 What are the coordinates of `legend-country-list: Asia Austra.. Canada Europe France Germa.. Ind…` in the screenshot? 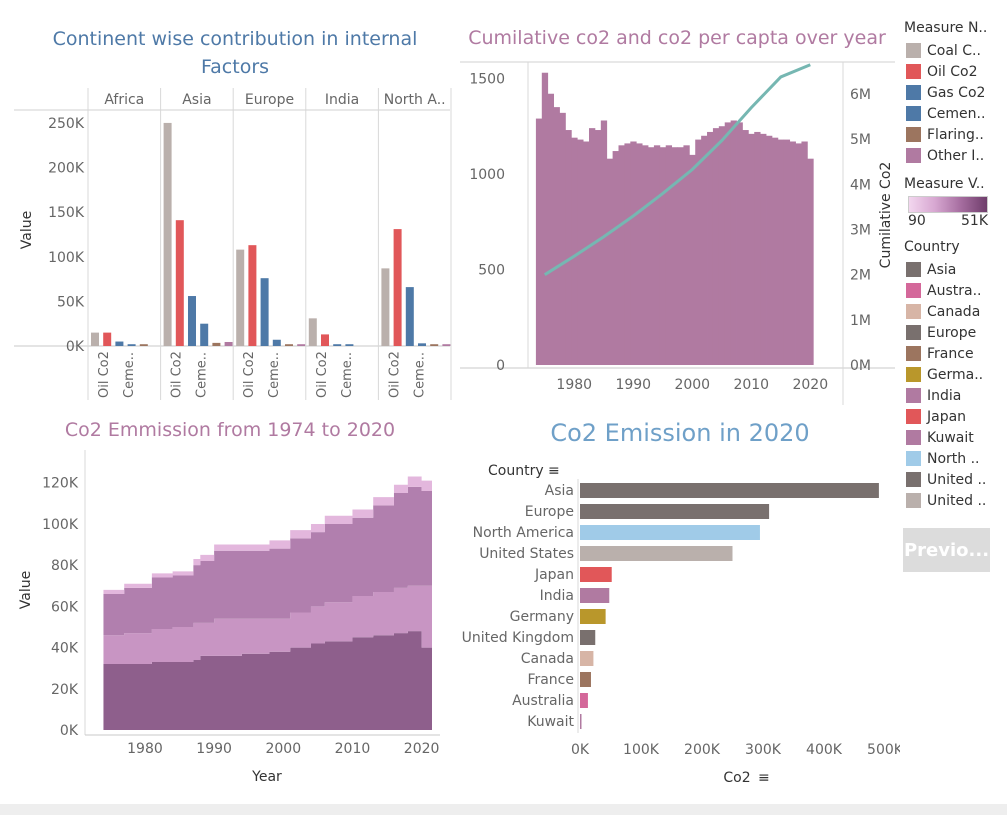 It's located at (950, 385).